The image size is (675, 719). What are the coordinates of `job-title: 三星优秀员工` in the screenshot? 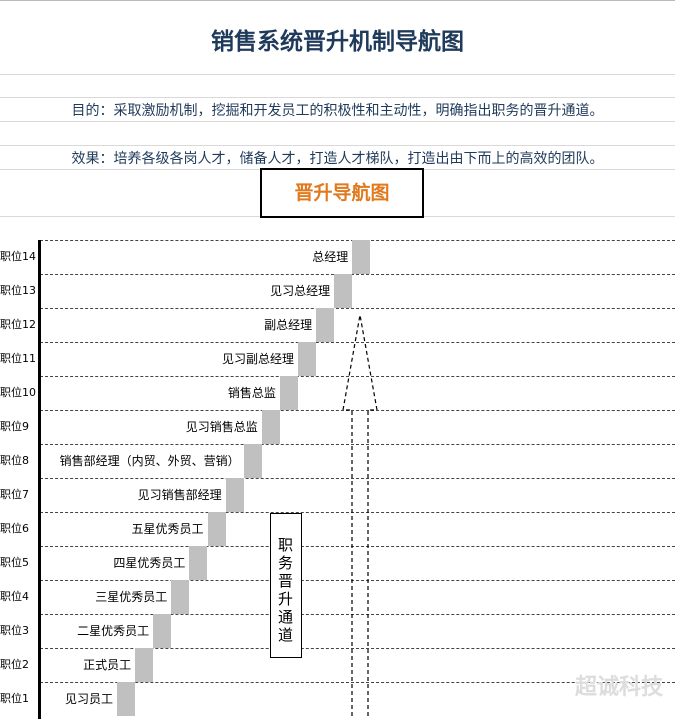 It's located at (131, 597).